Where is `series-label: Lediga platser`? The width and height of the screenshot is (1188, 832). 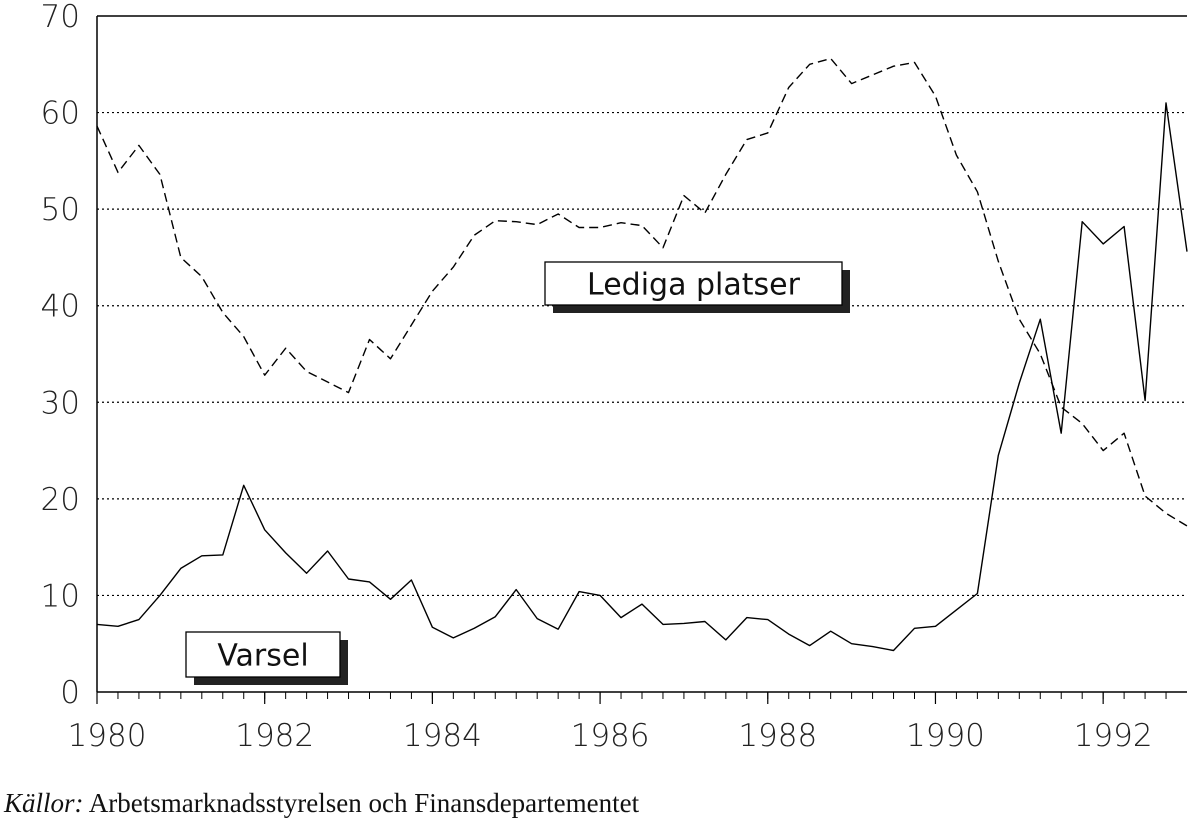
series-label: Lediga platser is located at coordinates (694, 285).